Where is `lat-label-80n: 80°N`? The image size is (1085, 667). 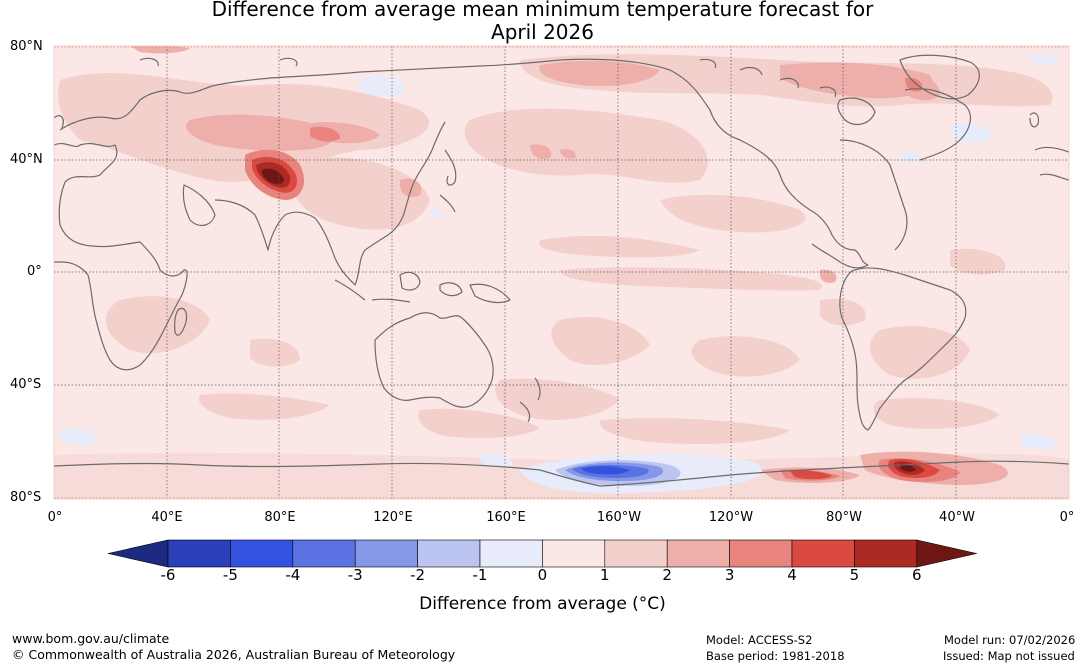 lat-label-80n: 80°N is located at coordinates (26, 46).